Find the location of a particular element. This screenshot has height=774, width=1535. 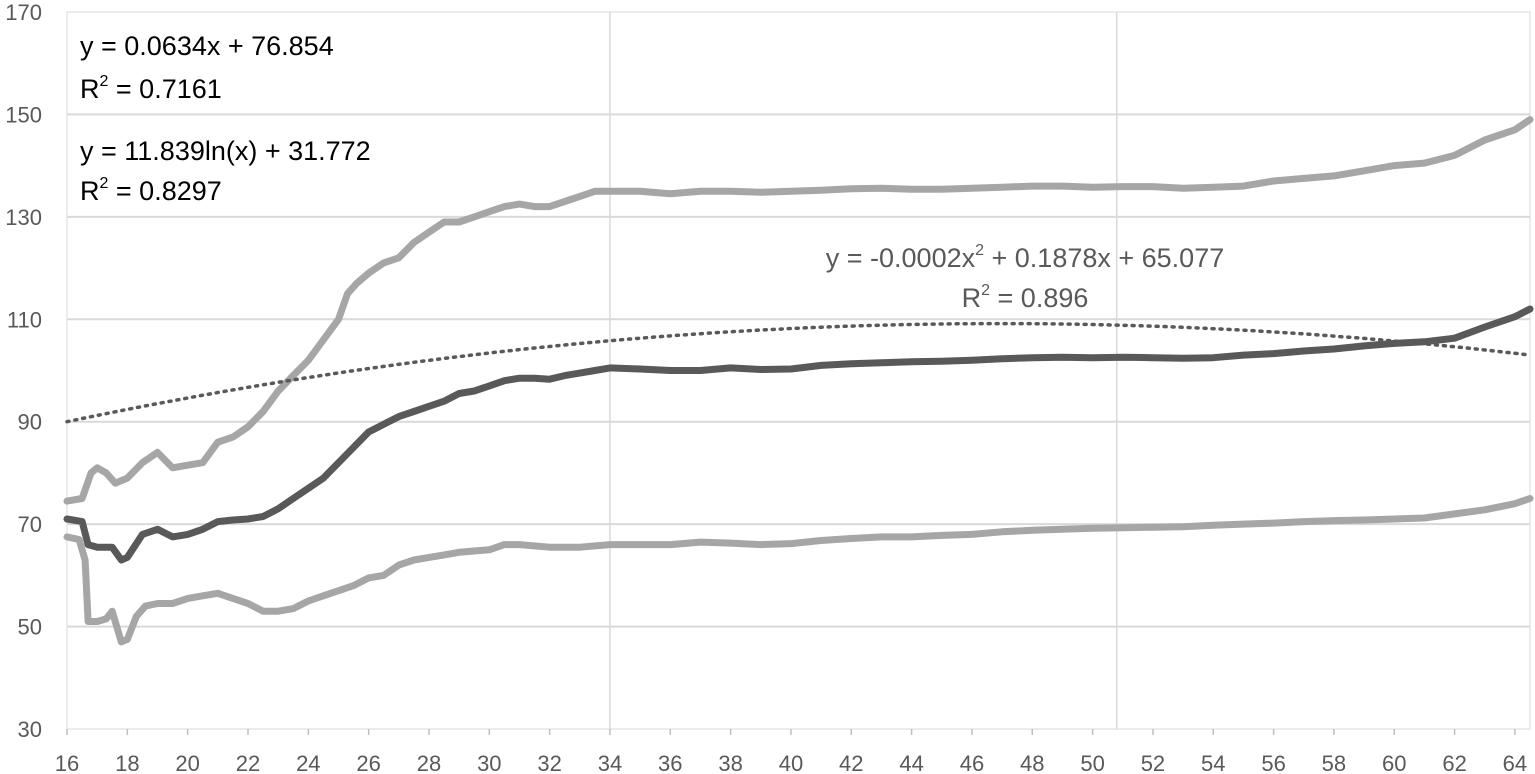

y-tick-label: 150 is located at coordinates (23, 114).